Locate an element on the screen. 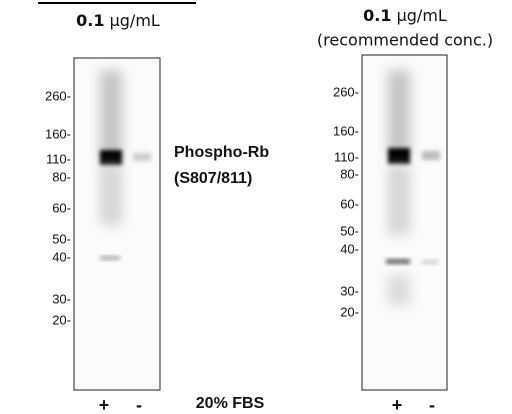 The image size is (512, 414). left-markers: 260- 160- 110- 80- 60- 50- 40- 30- 20- is located at coordinates (58, 207).